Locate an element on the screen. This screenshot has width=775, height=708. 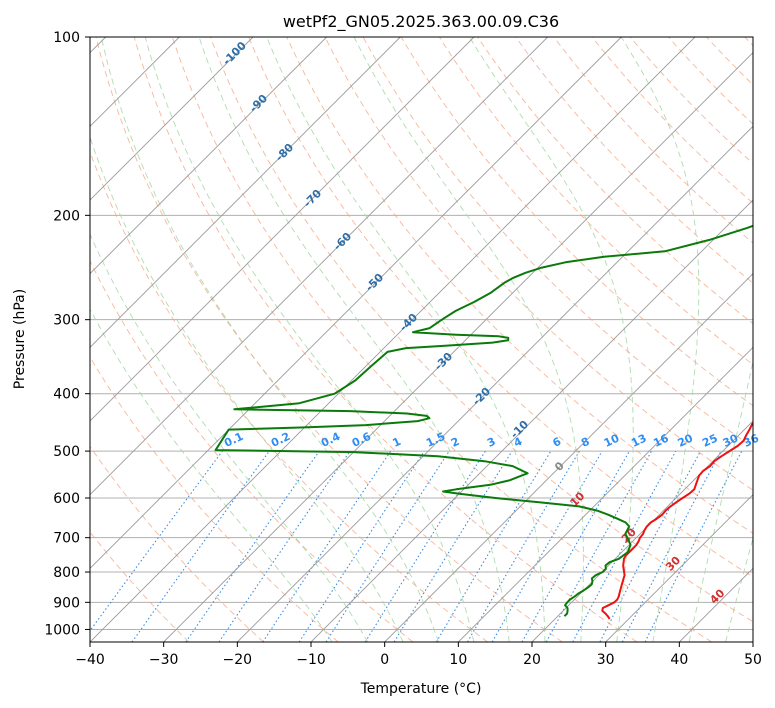
x-tick-label: 30 is located at coordinates (606, 660).